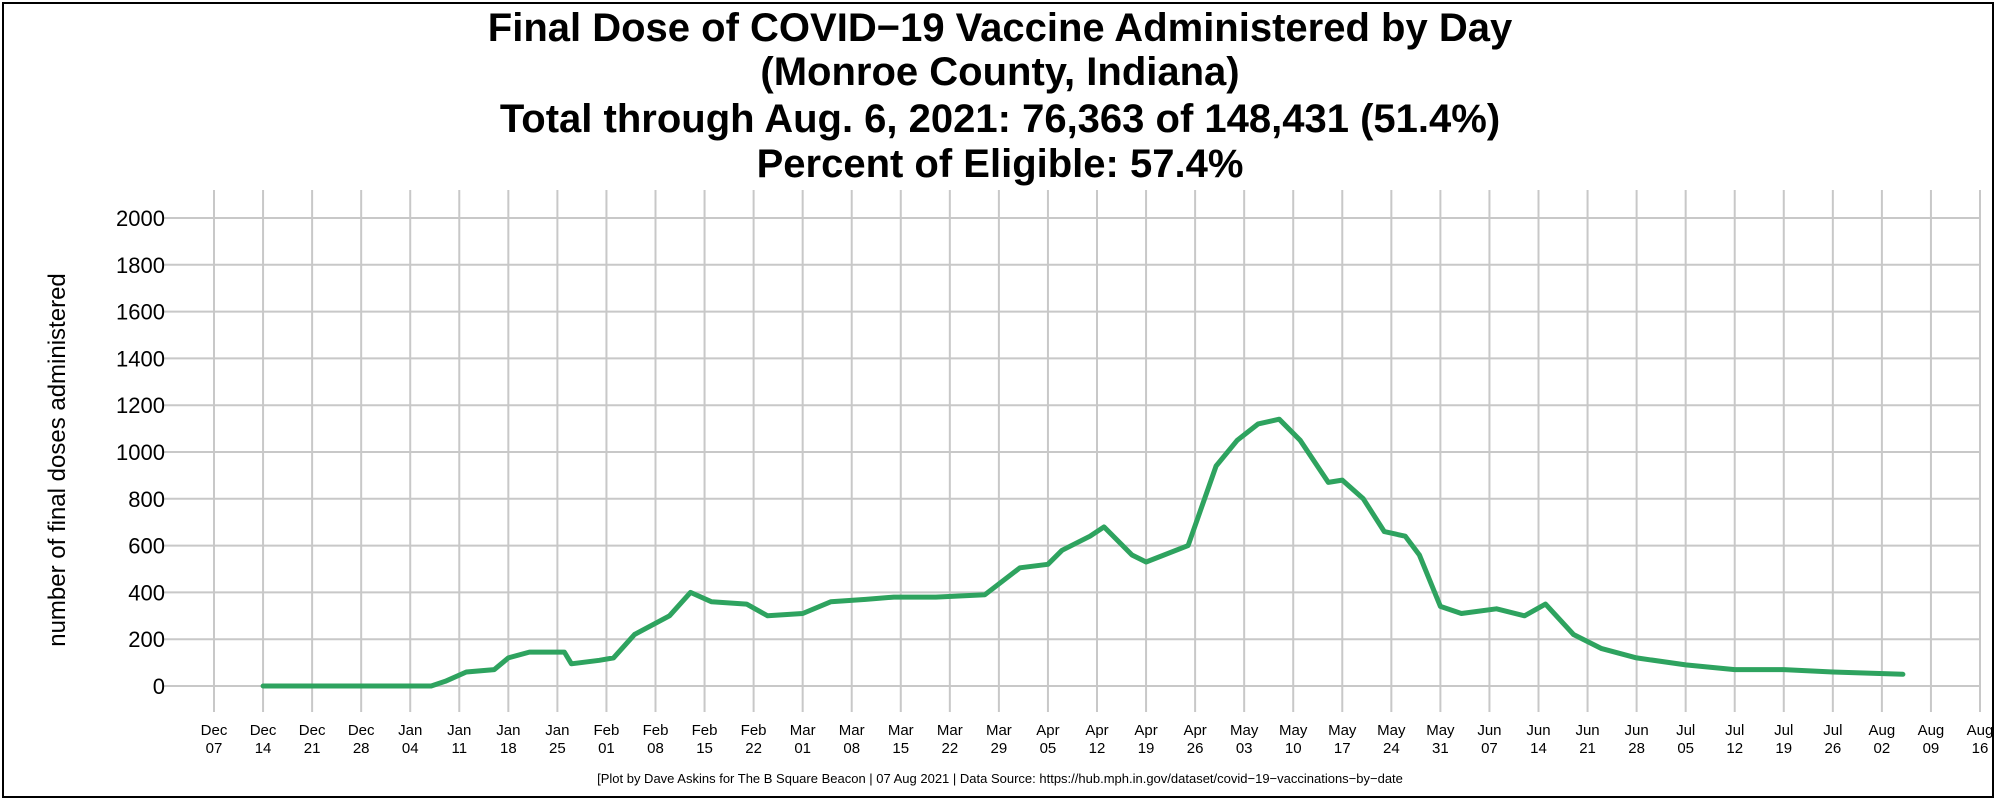 The image size is (2000, 804). What do you see at coordinates (146, 546) in the screenshot?
I see `y-tick-label: 600` at bounding box center [146, 546].